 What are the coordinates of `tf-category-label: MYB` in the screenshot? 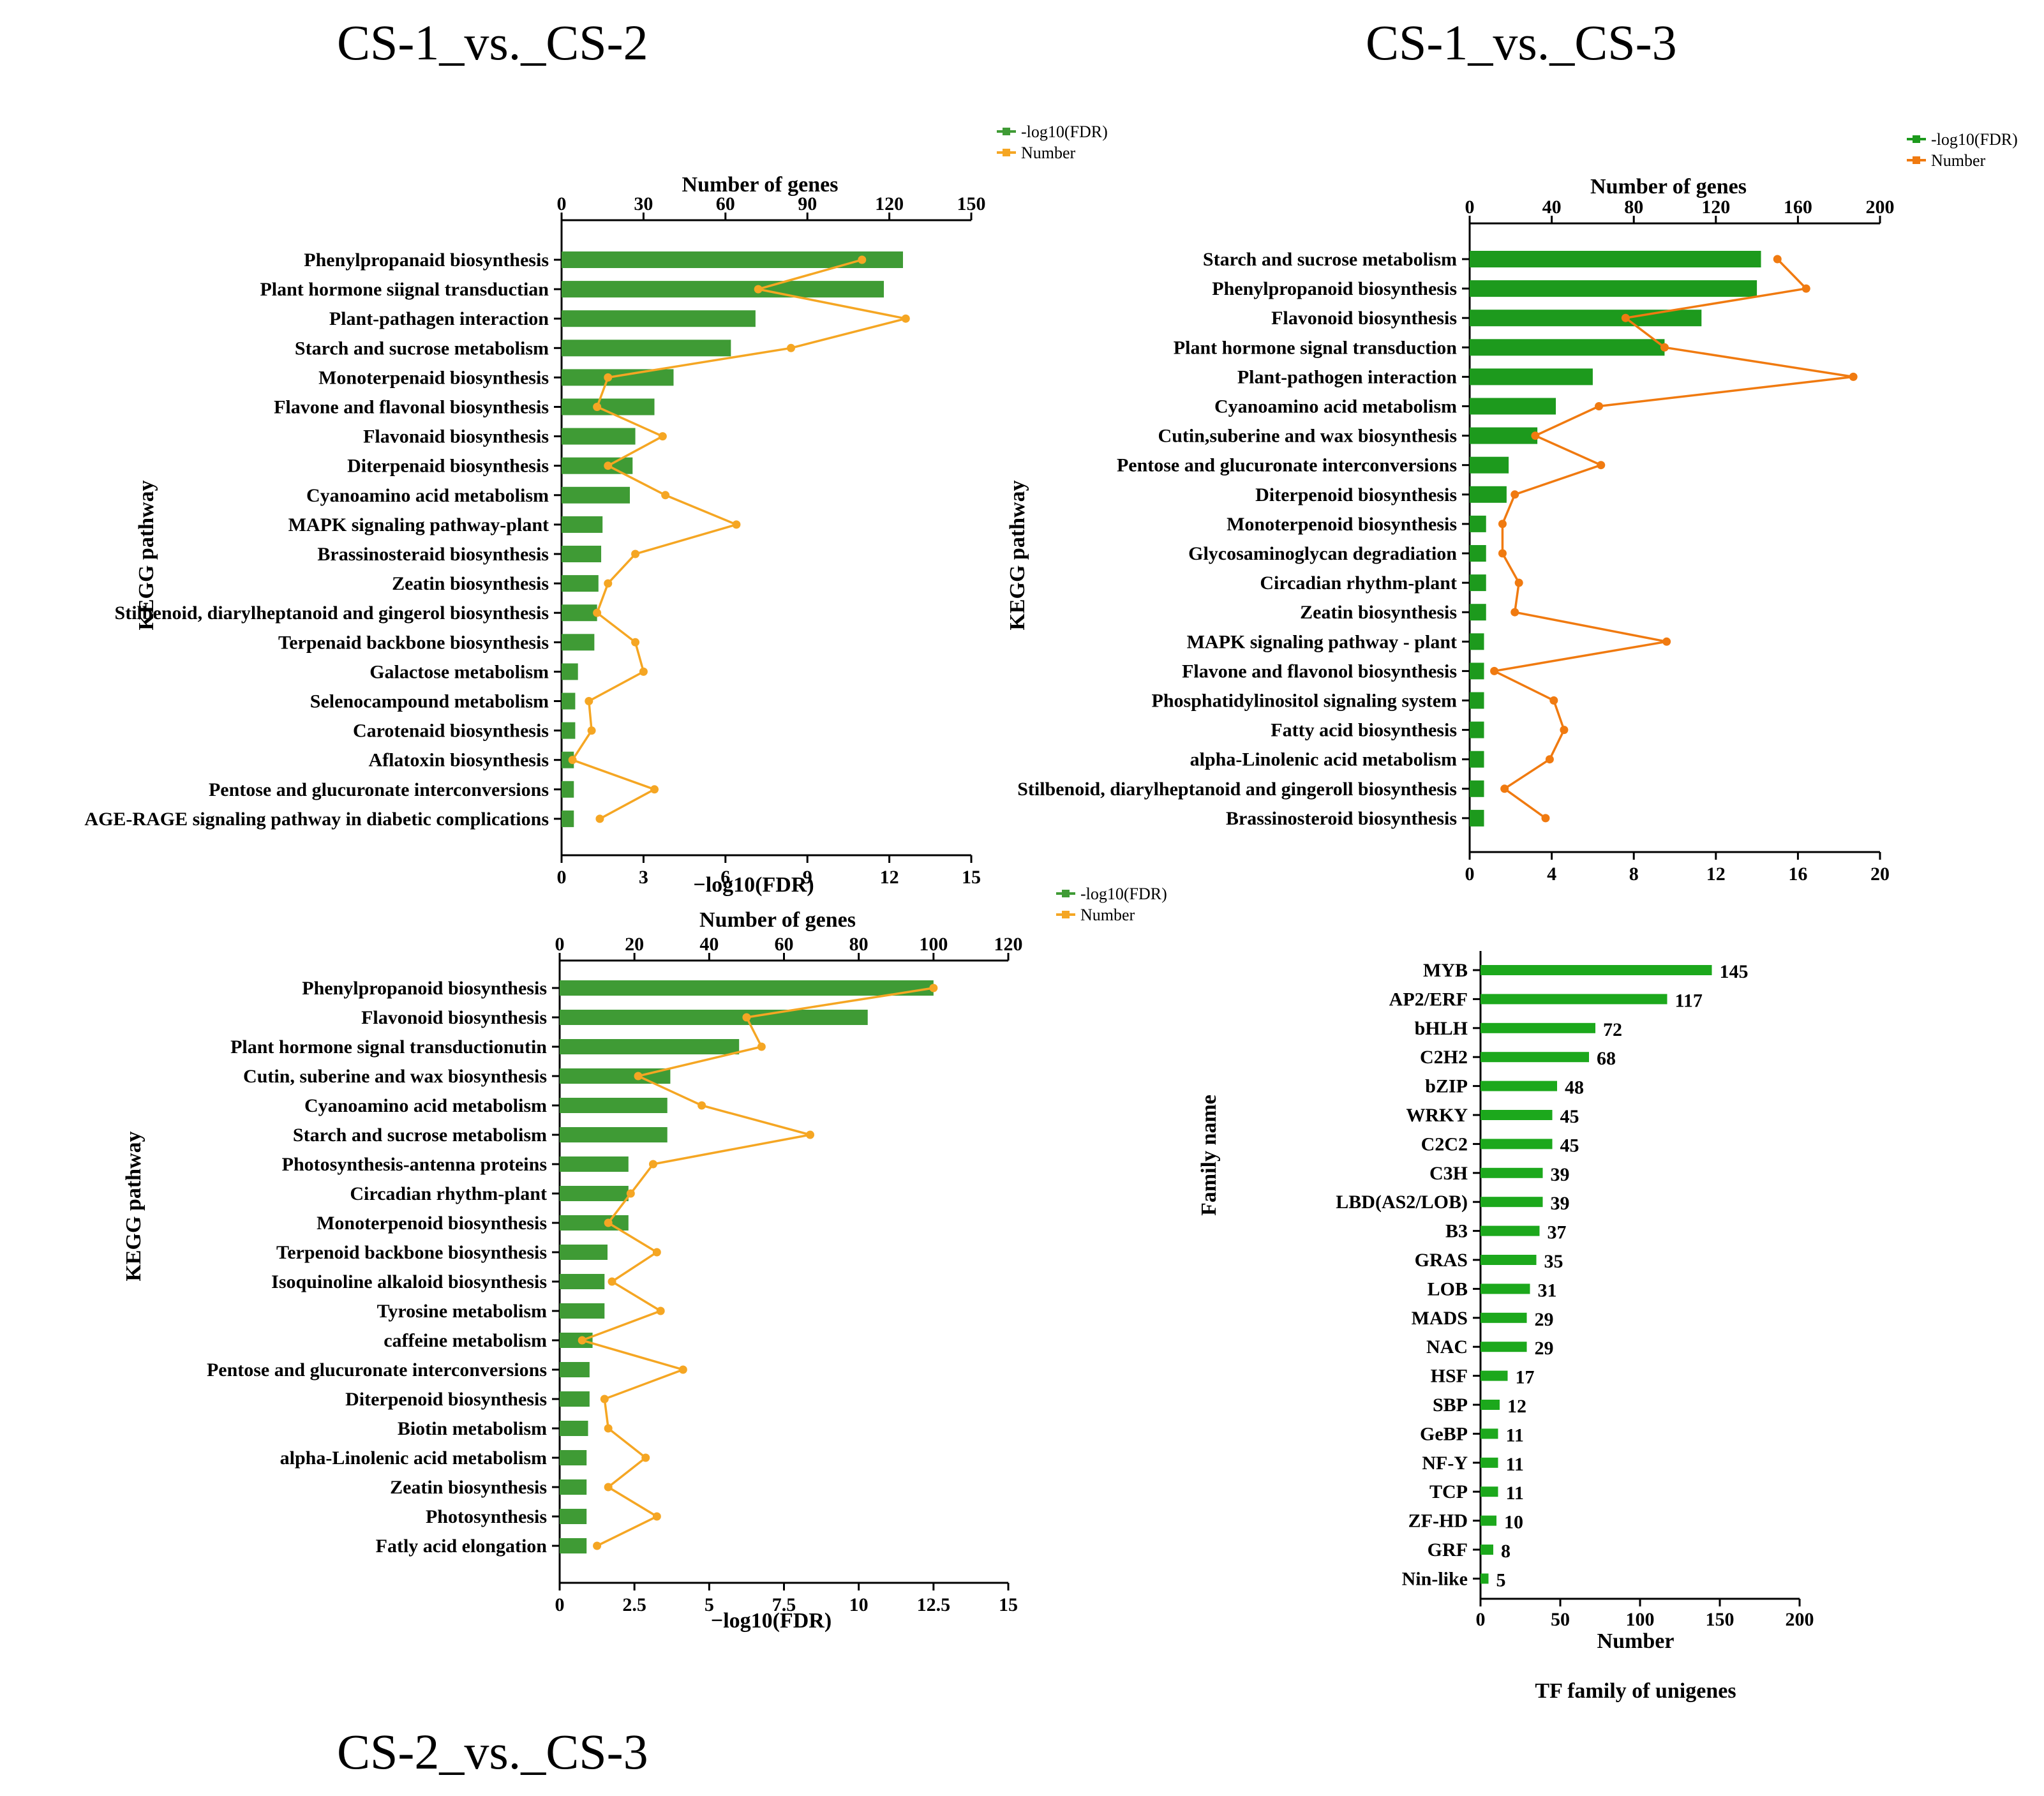 It's located at (1446, 970).